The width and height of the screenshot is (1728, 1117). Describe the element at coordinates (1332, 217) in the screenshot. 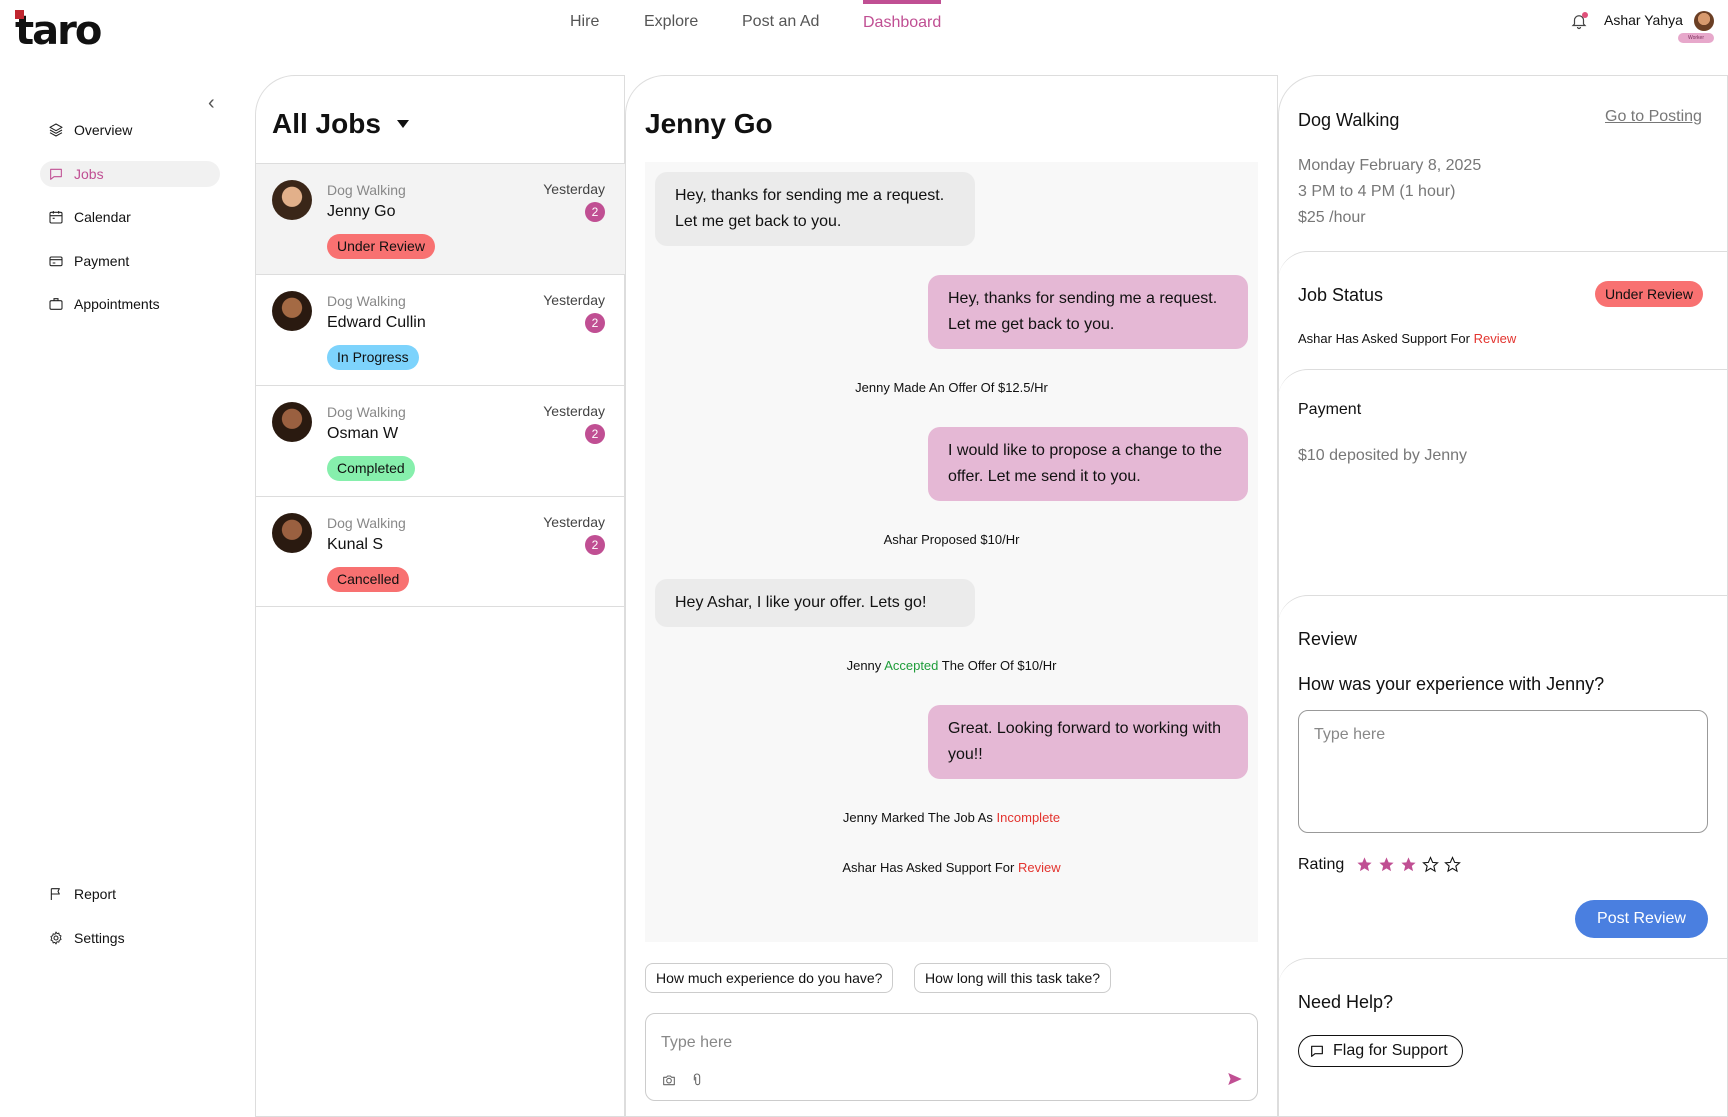

I see `job-rate: $25 /hour` at that location.